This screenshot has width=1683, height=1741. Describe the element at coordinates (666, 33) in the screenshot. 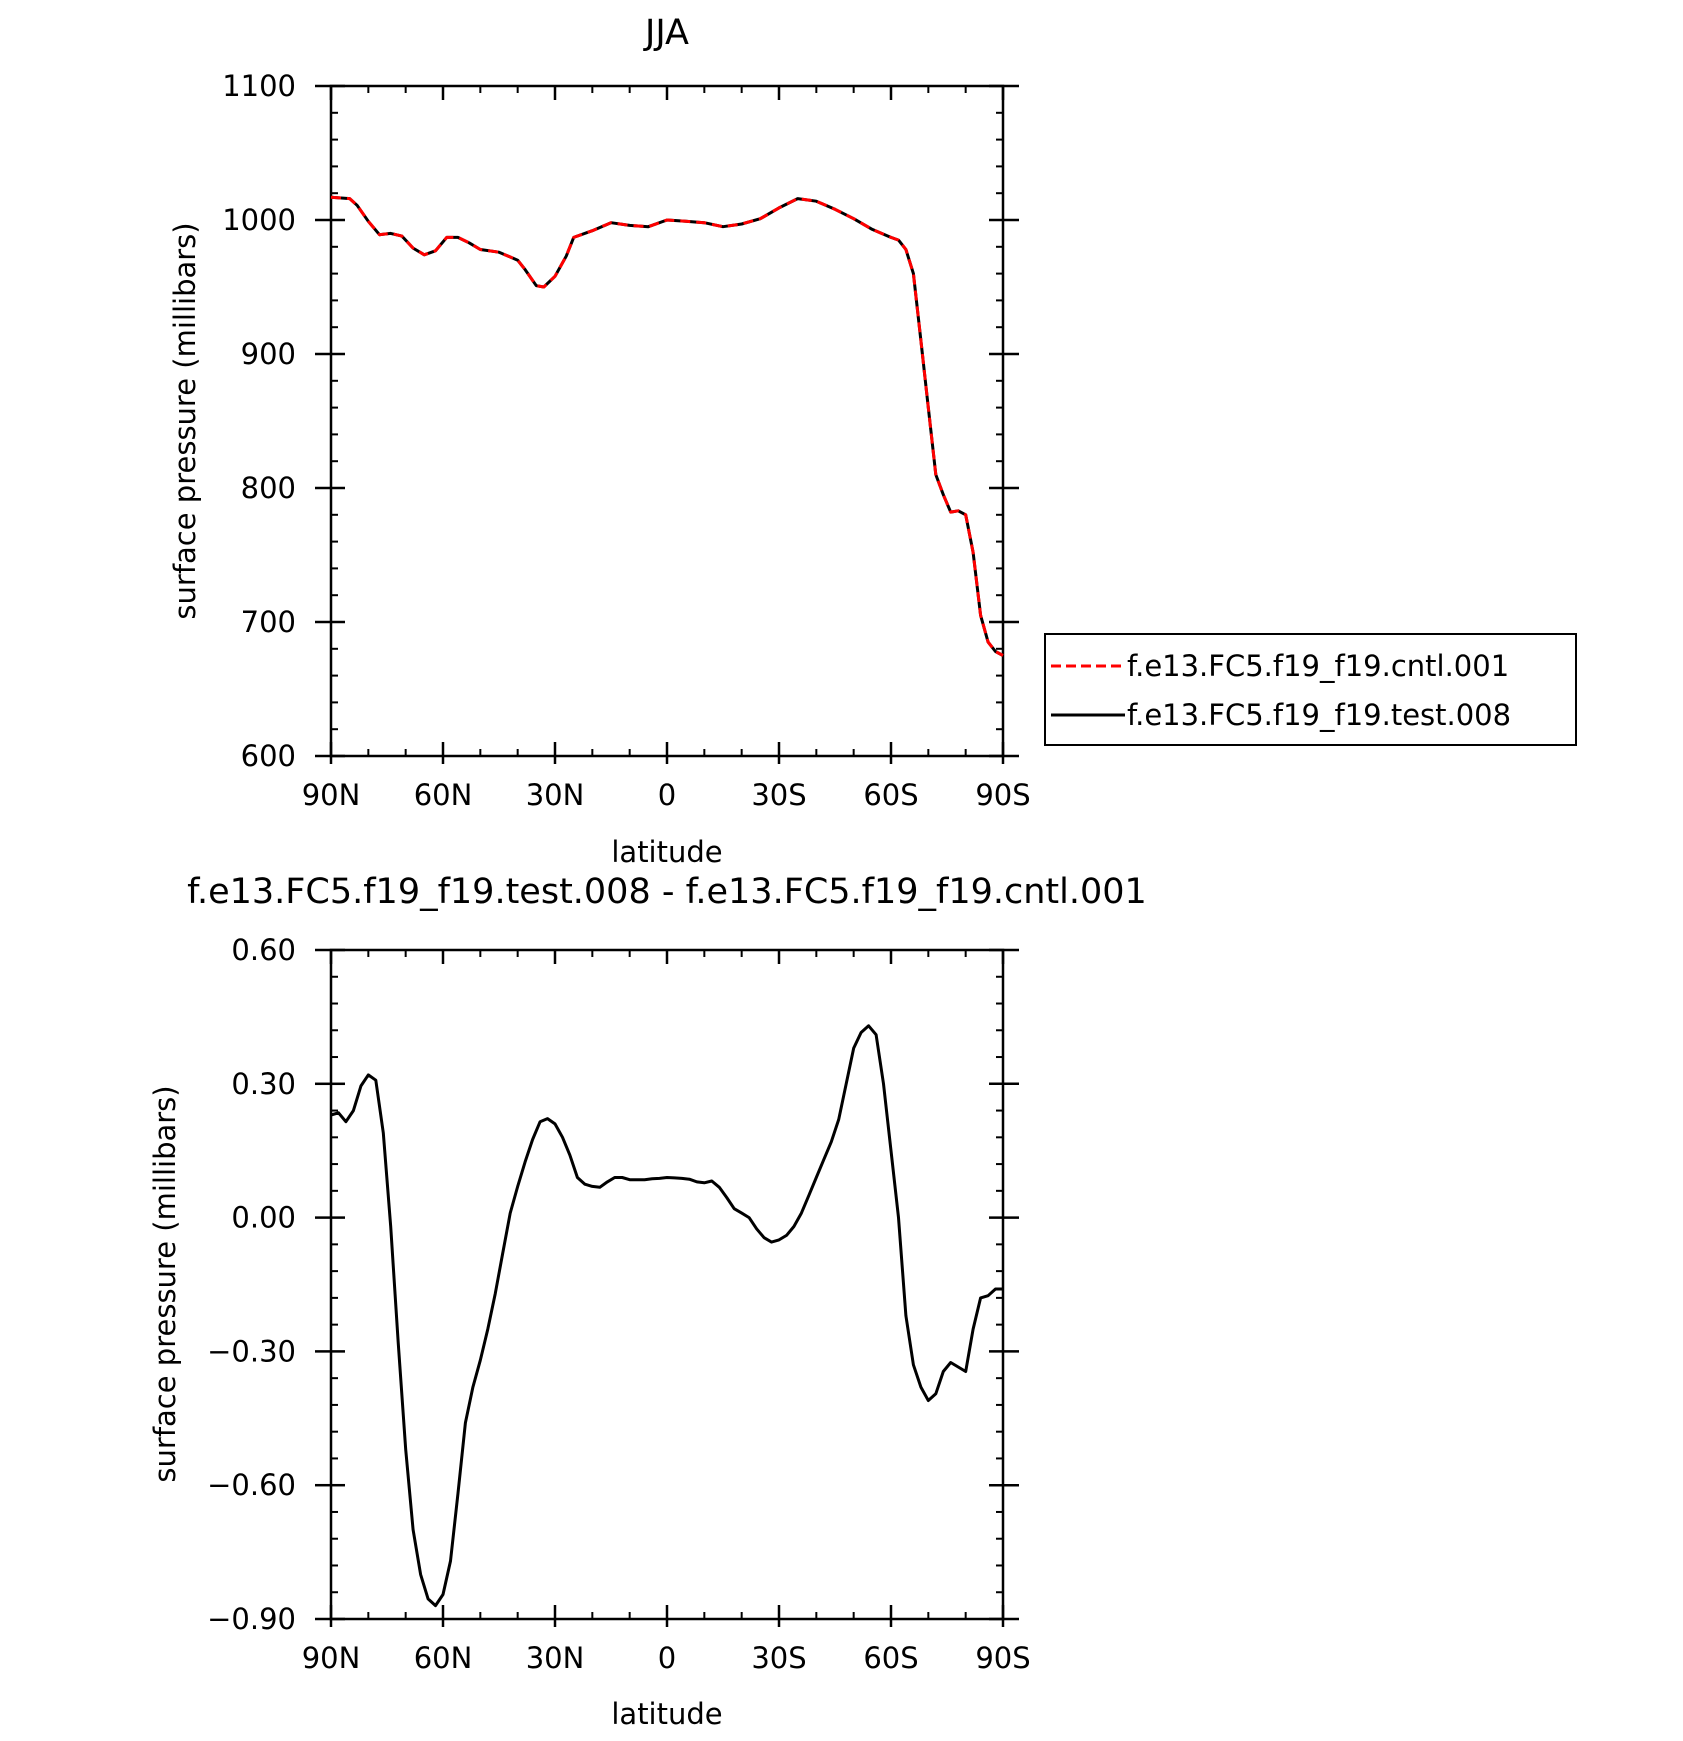

I see `chart-title: JJA` at that location.